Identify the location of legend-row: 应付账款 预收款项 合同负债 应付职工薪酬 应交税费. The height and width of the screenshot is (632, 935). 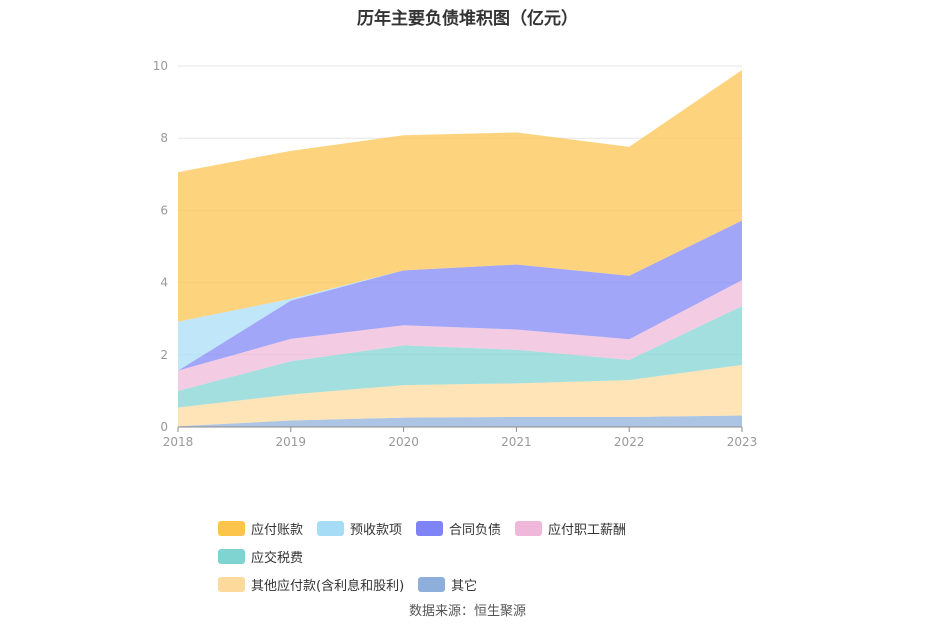
(478, 546).